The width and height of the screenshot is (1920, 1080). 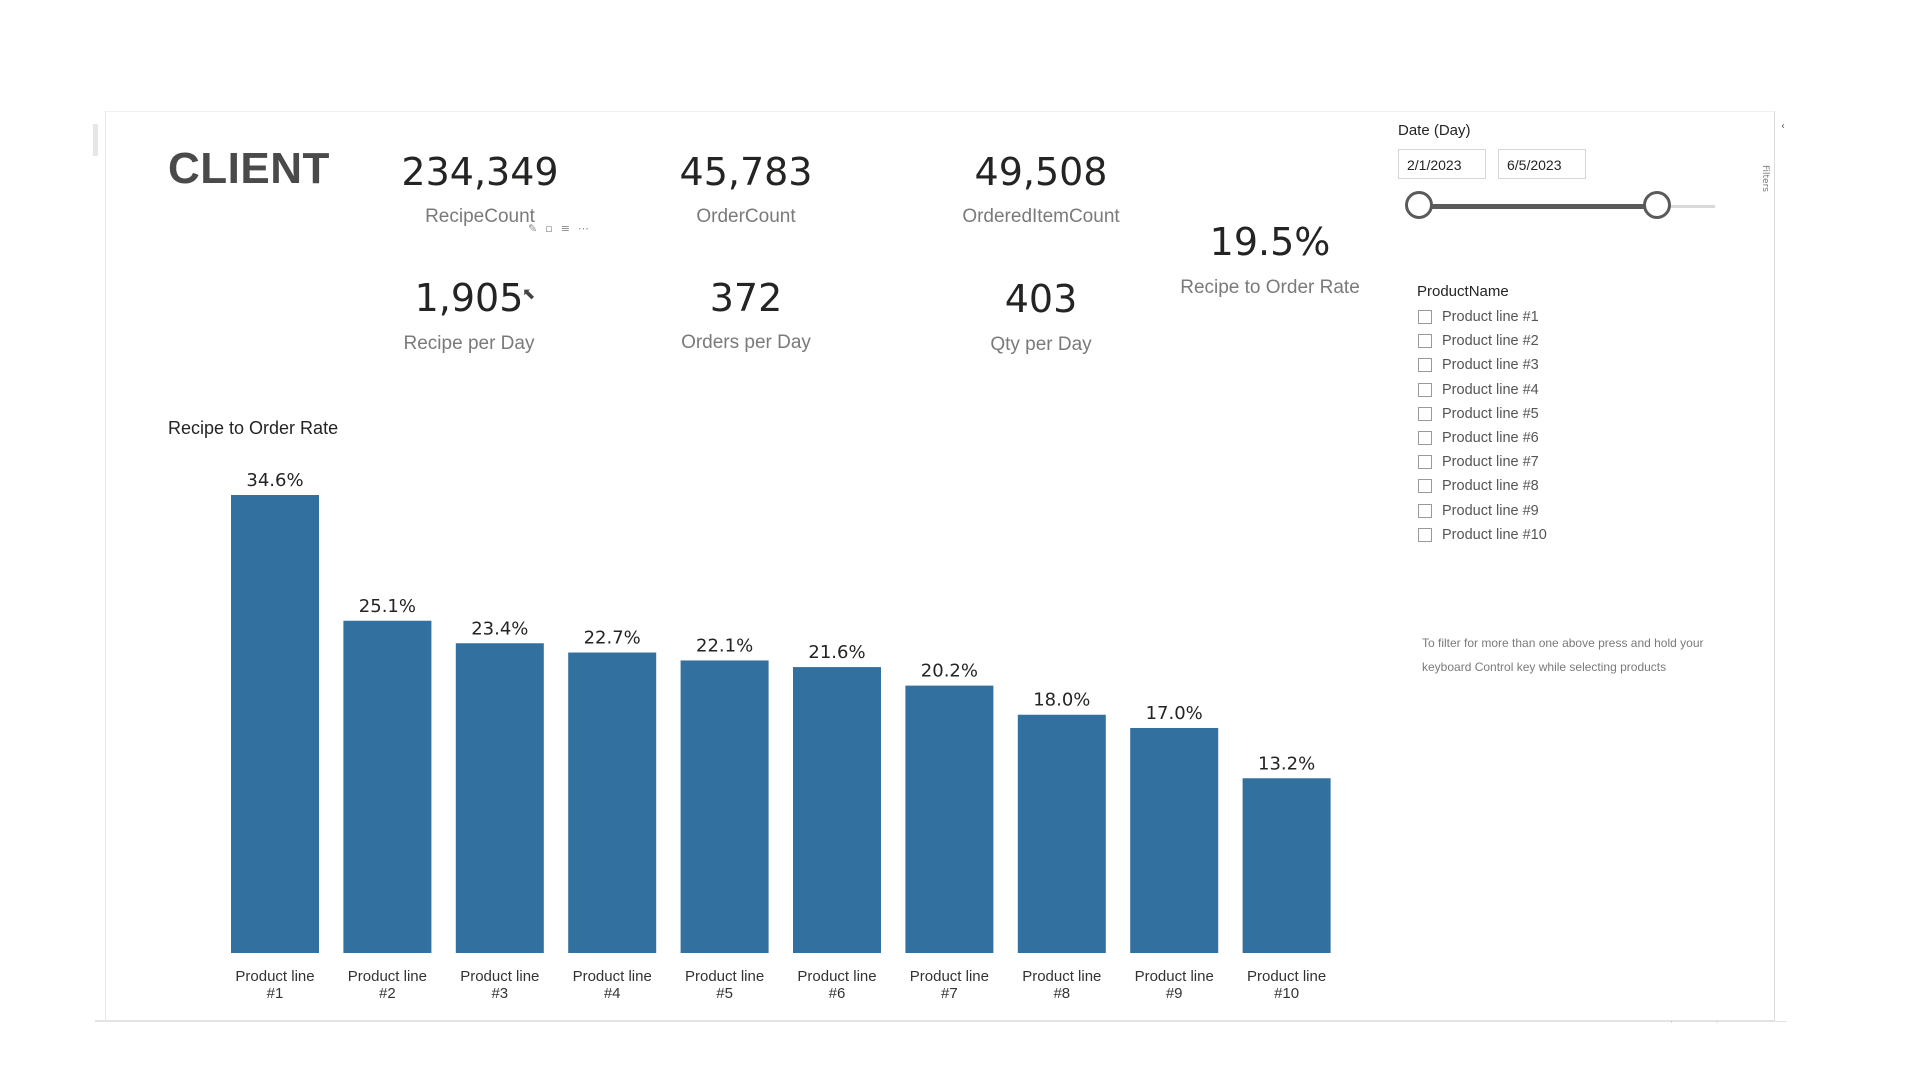 What do you see at coordinates (836, 652) in the screenshot?
I see `bar-data-label: 21.6%` at bounding box center [836, 652].